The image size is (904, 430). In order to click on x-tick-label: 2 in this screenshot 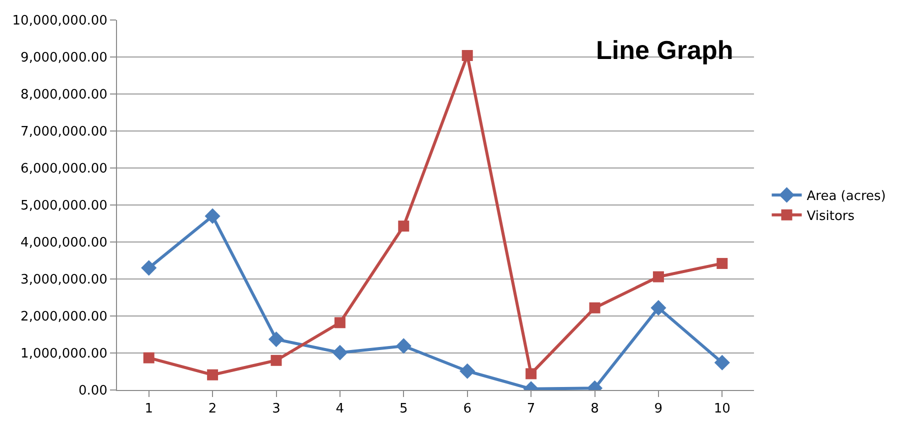, I will do `click(212, 409)`.